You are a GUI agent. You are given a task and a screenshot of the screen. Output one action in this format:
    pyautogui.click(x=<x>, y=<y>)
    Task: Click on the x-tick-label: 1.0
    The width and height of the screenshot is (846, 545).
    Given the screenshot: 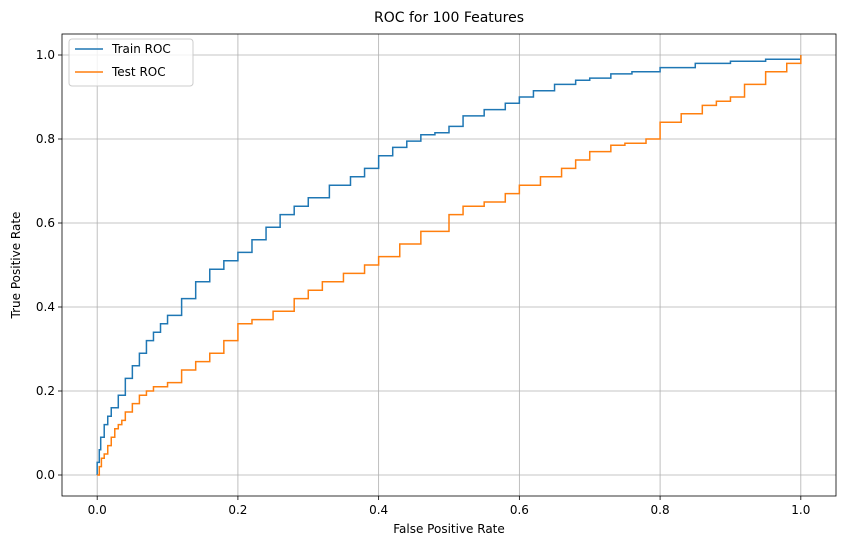 What is the action you would take?
    pyautogui.click(x=800, y=510)
    